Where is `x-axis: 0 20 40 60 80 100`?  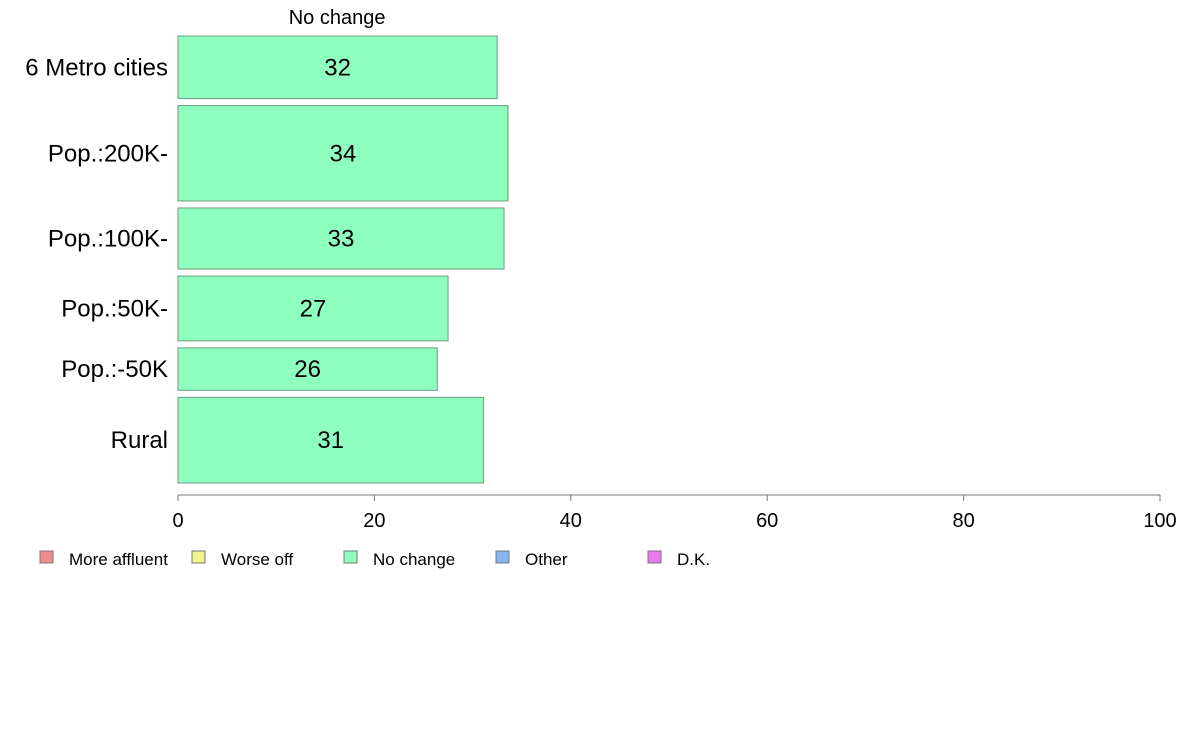 x-axis: 0 20 40 60 80 100 is located at coordinates (674, 513).